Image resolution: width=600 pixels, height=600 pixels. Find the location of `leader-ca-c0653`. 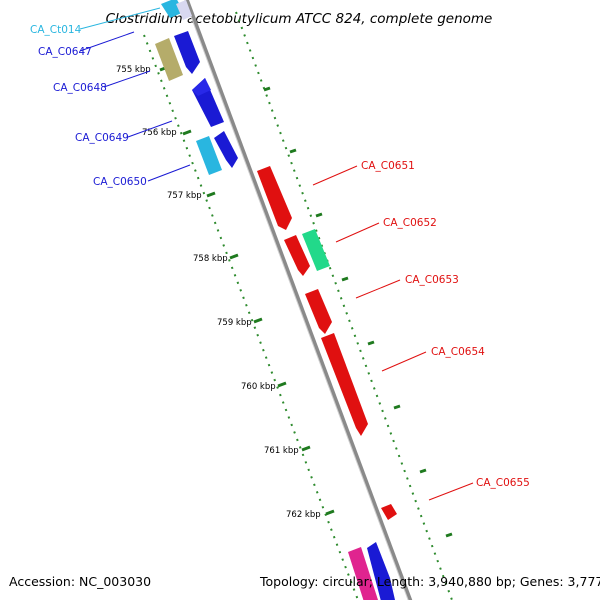

leader-ca-c0653 is located at coordinates (378, 289).